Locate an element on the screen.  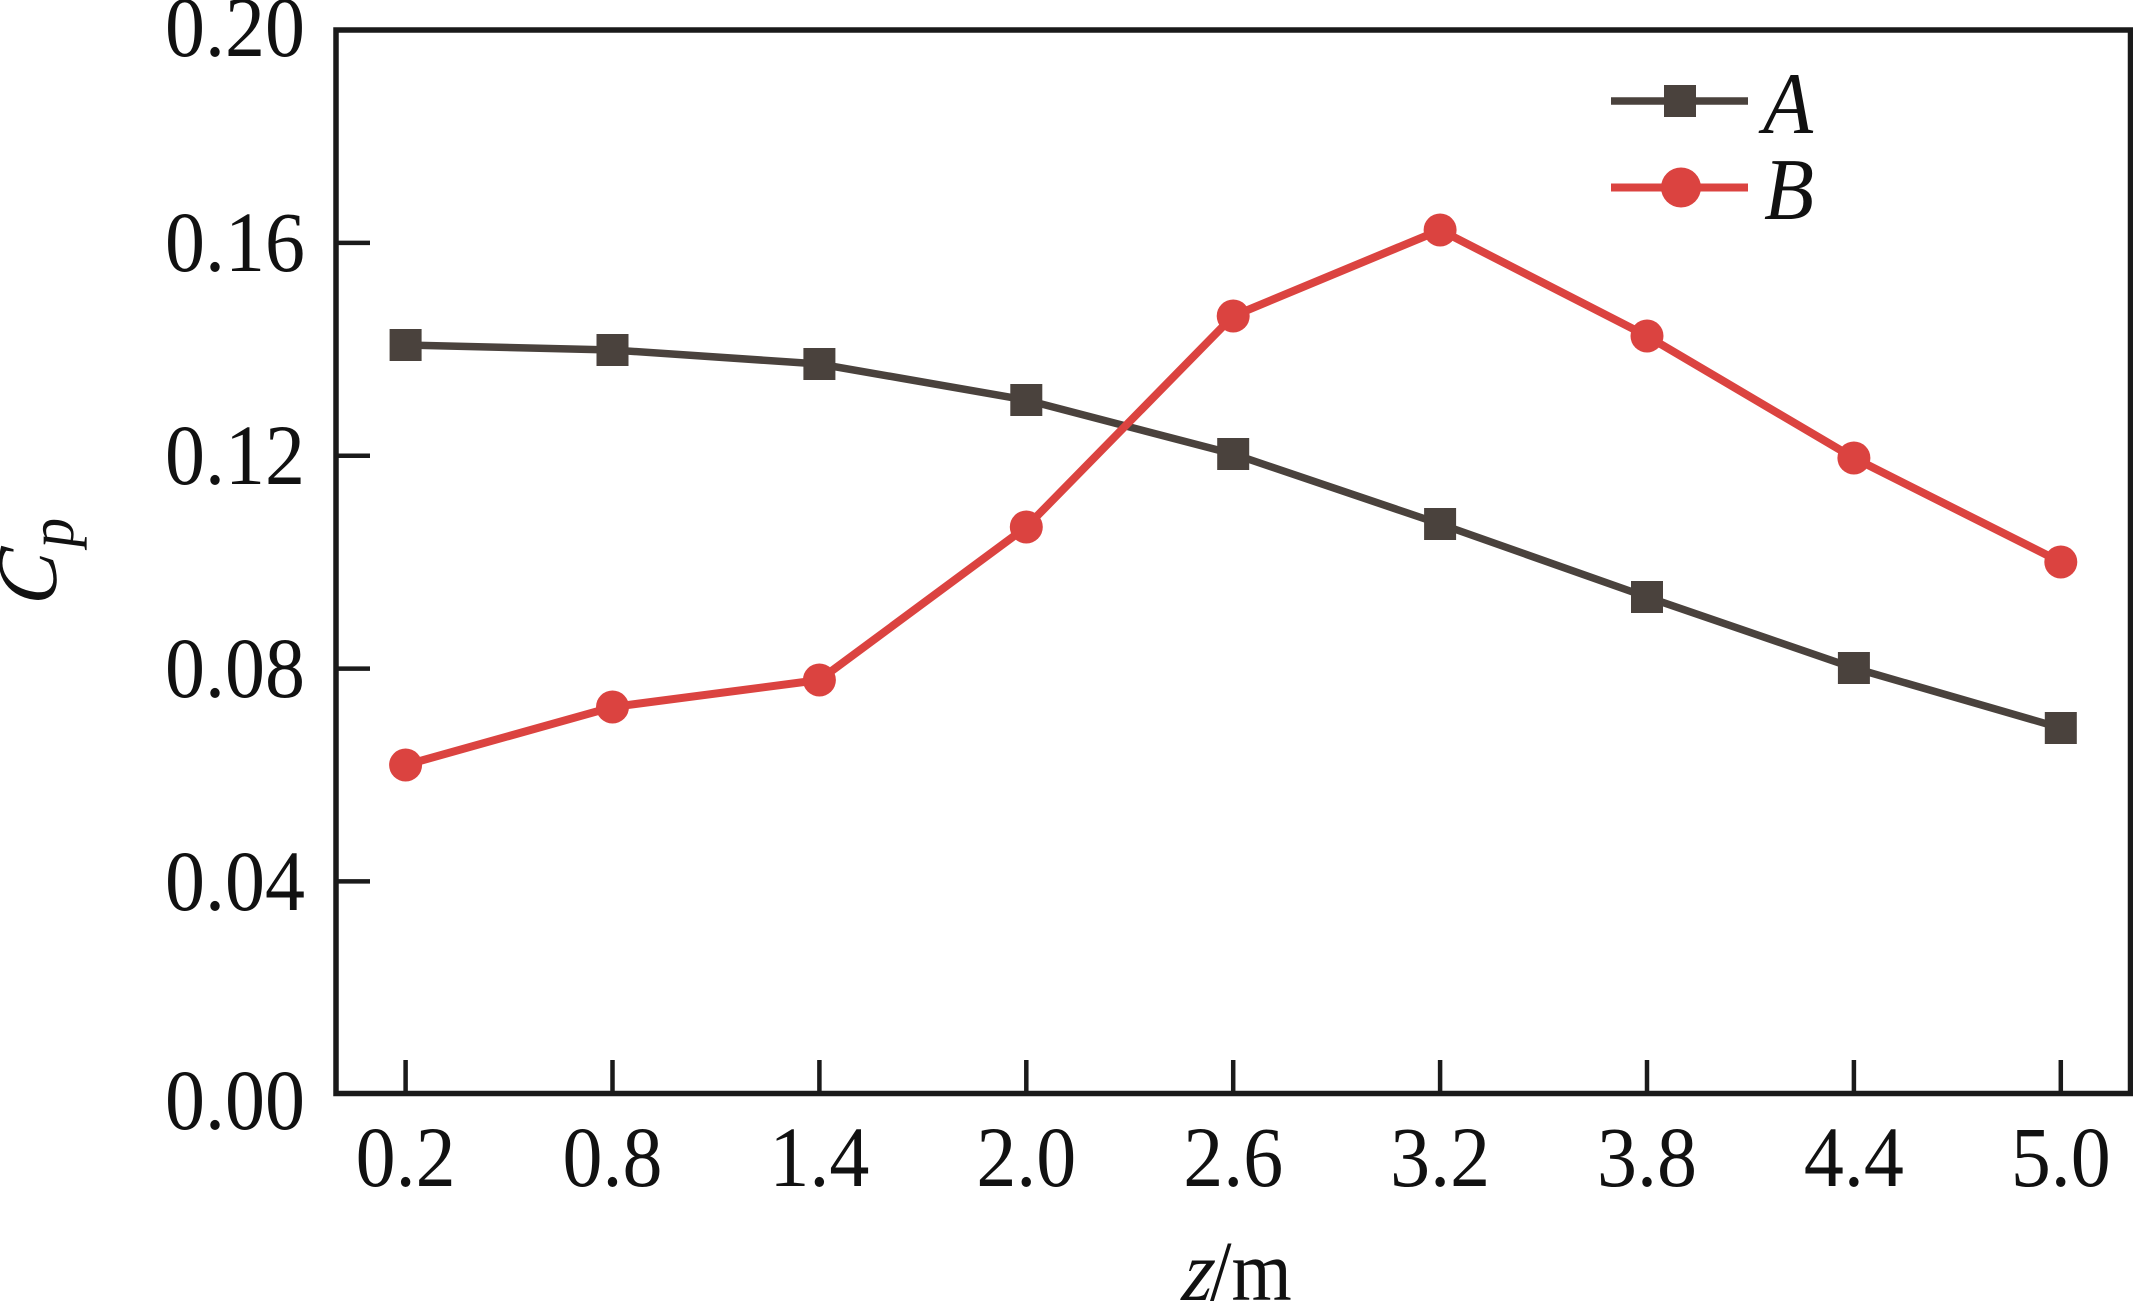
svg-text: 0.20 is located at coordinates (235, 37).